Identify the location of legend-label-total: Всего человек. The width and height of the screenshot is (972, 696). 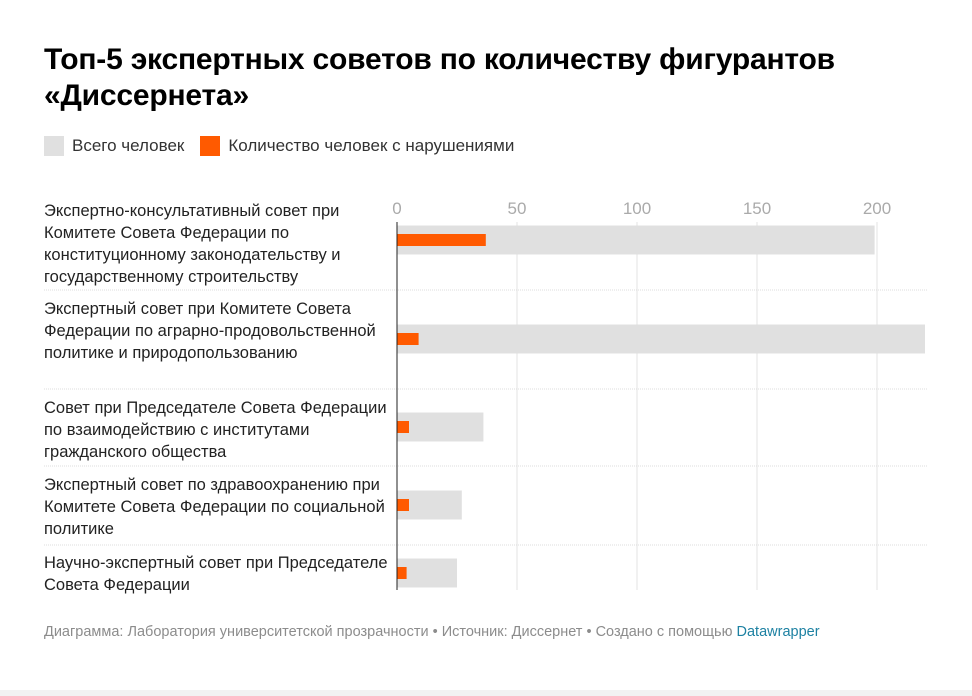
(128, 145).